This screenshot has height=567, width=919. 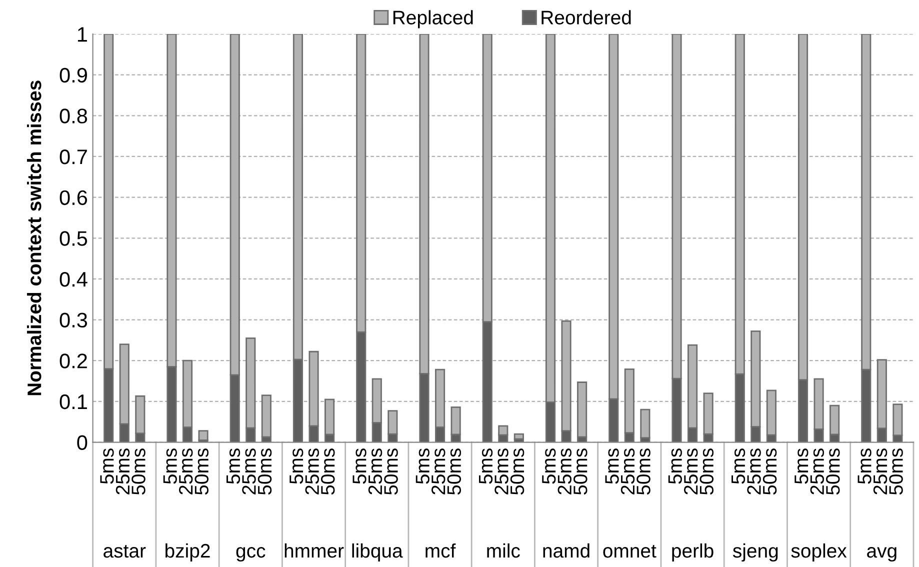 I want to click on text: bzip2, so click(x=188, y=552).